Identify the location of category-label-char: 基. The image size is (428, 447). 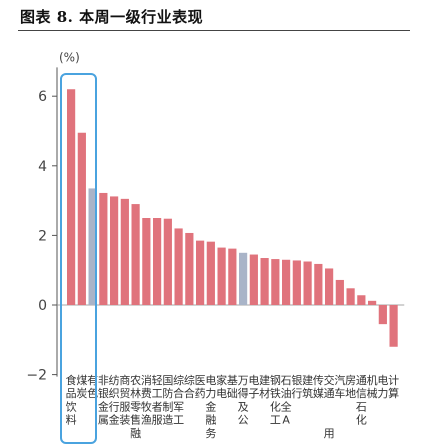
(232, 380).